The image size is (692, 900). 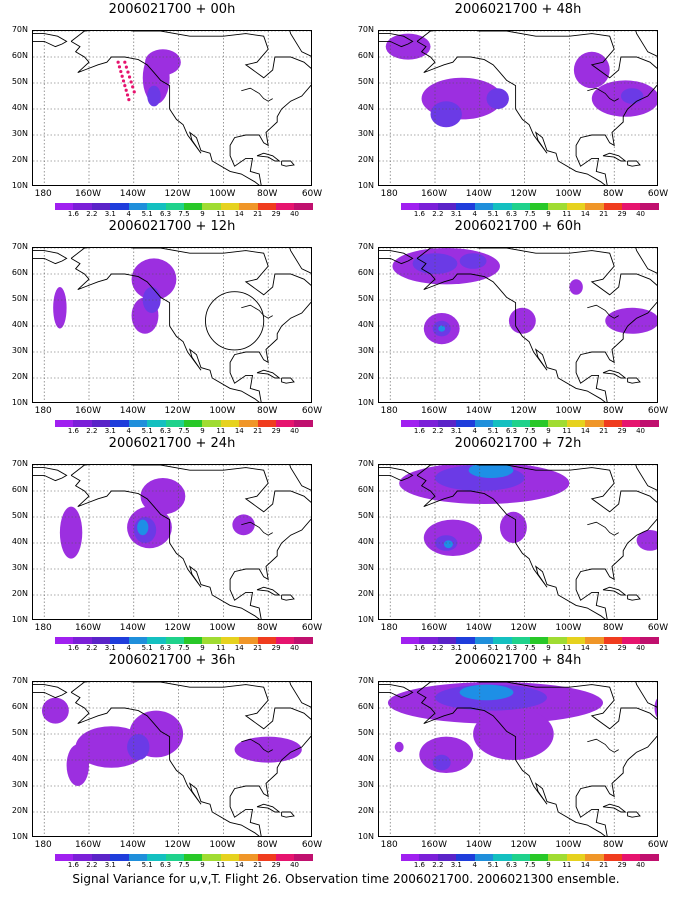 I want to click on map-canvas, so click(x=518, y=108).